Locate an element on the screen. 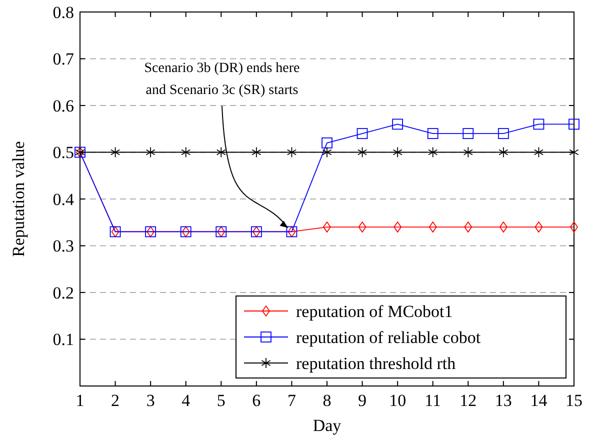 This screenshot has height=445, width=589. y-tick-label: 0.7 is located at coordinates (63, 59).